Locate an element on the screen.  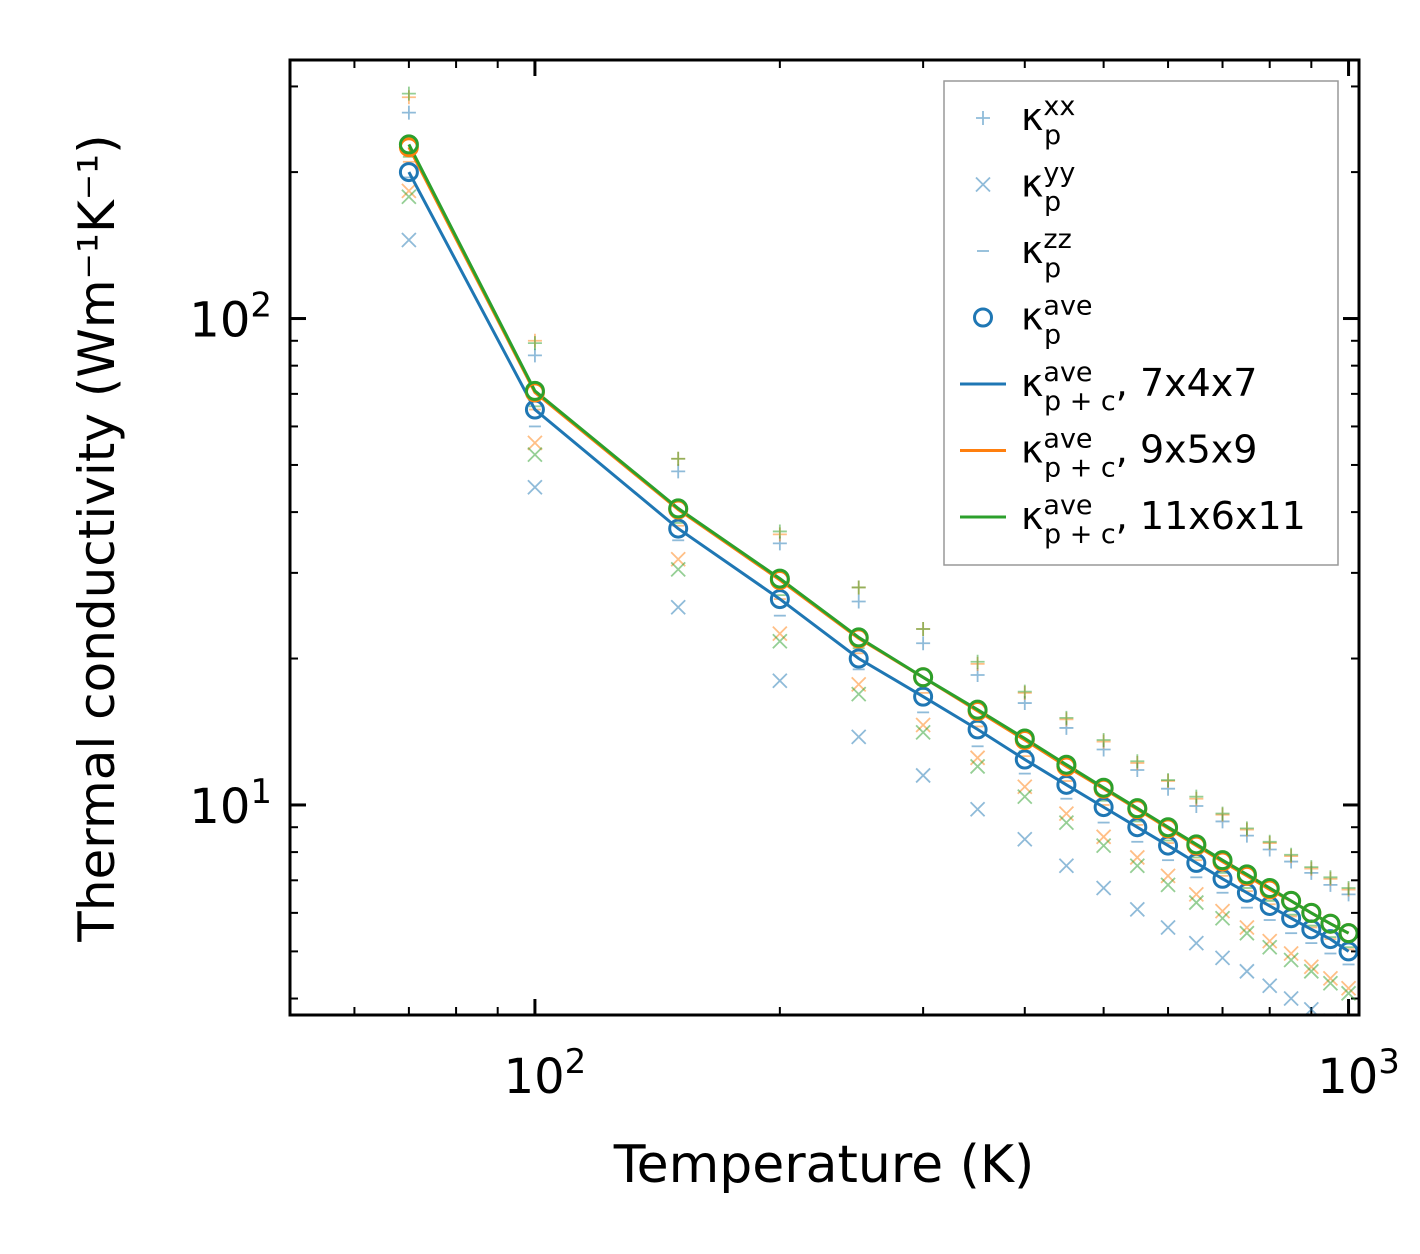
legend-label-superscript: zz is located at coordinates (1057, 239).